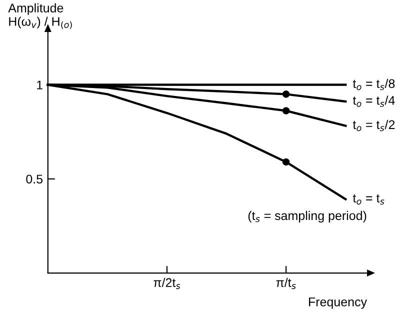 Image resolution: width=406 pixels, height=327 pixels. What do you see at coordinates (368, 199) in the screenshot?
I see `series-label: t$_{o}$ = t$_{s}$` at bounding box center [368, 199].